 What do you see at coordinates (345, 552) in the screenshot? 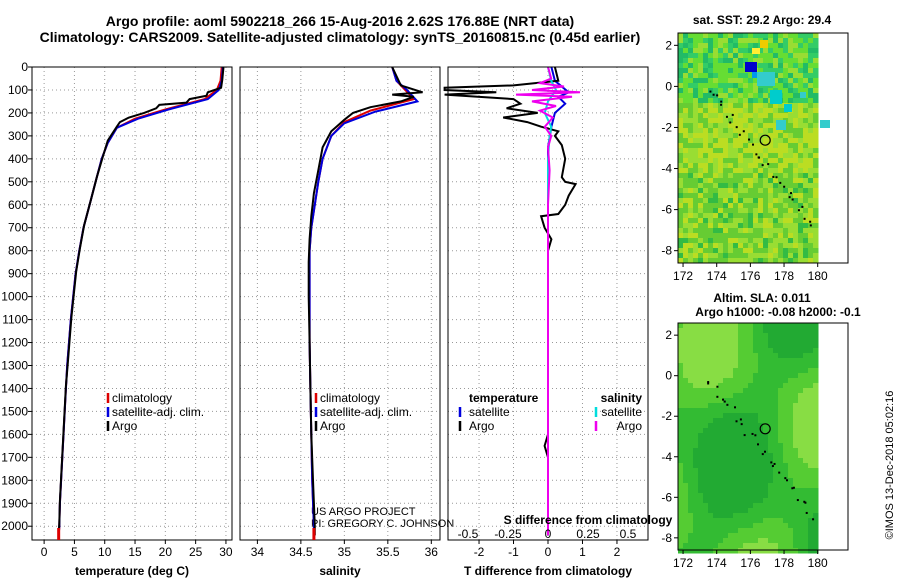
I see `x-tick-label: 35` at bounding box center [345, 552].